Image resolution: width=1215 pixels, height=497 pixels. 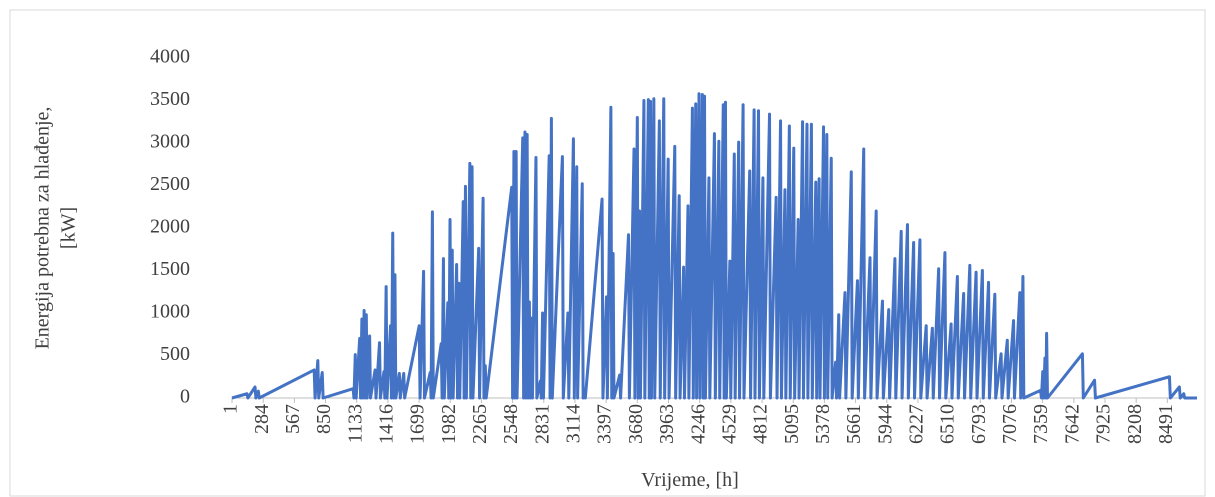 I want to click on x-tick-label: 6510, so click(x=948, y=424).